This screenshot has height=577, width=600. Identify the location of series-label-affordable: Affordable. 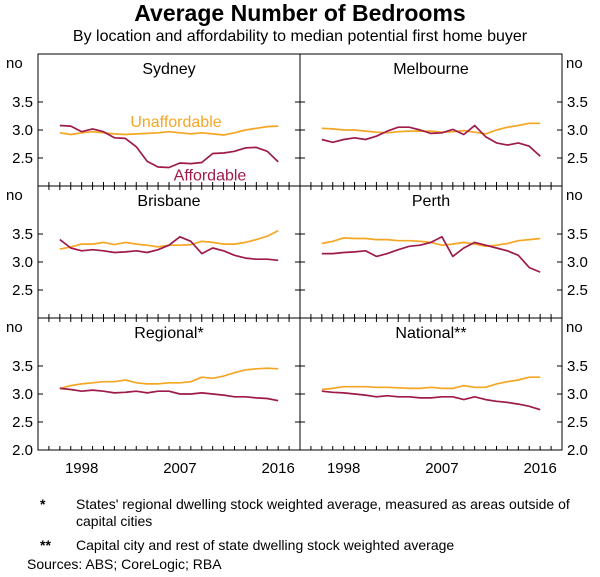
(210, 175).